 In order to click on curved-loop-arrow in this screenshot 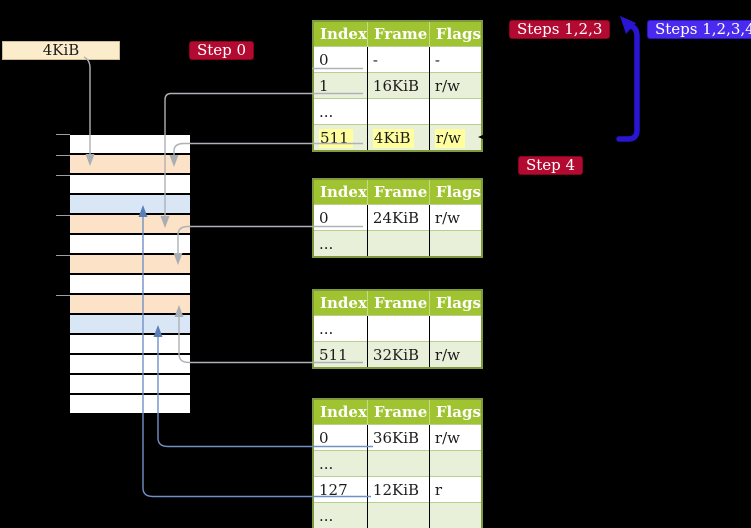, I will do `click(628, 82)`.